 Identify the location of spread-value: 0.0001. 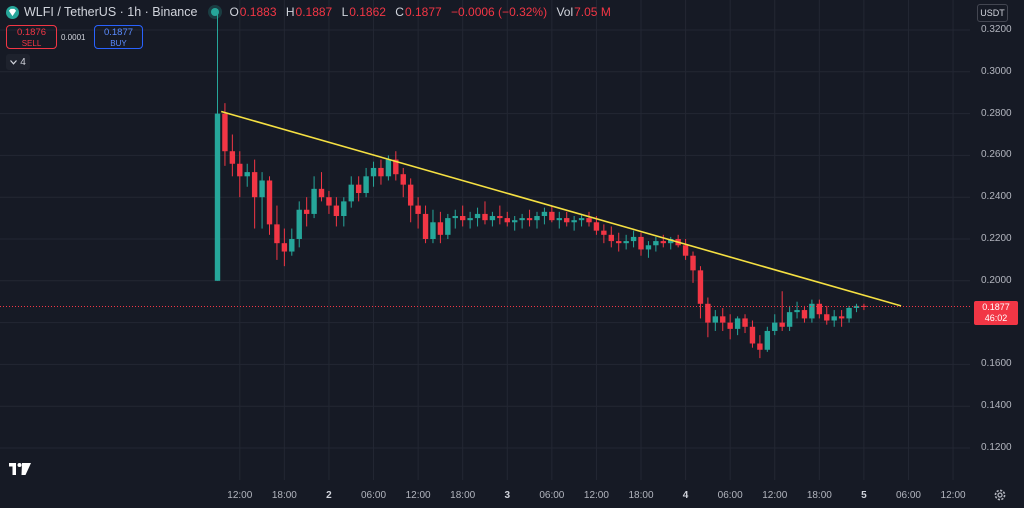
(73, 37).